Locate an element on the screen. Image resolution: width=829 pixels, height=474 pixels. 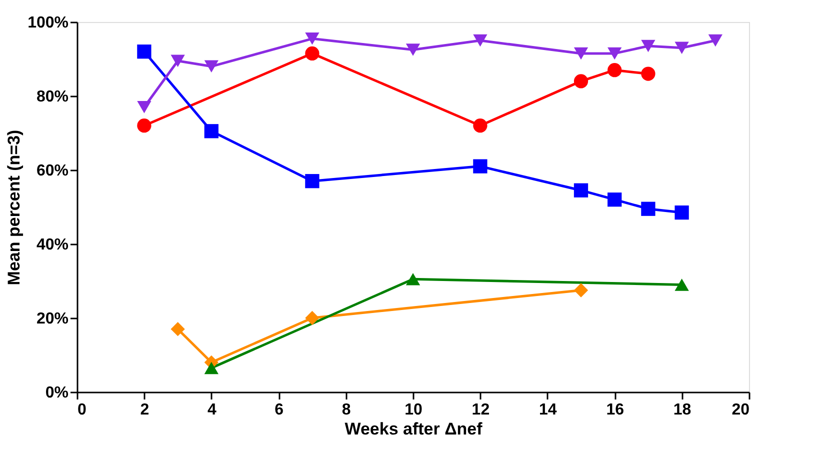
y-tick-label: 20% is located at coordinates (52, 319).